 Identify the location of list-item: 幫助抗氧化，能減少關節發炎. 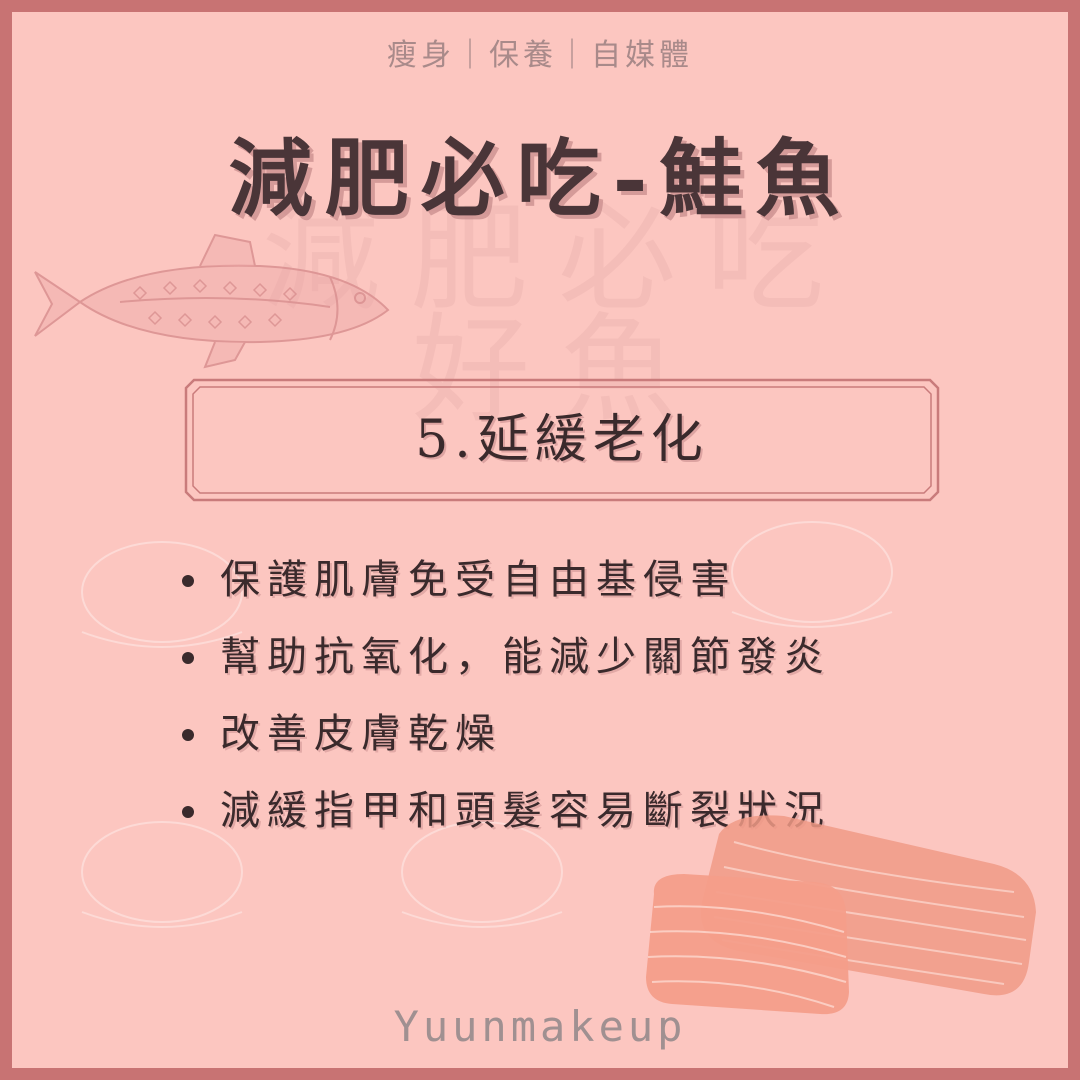
(506, 657).